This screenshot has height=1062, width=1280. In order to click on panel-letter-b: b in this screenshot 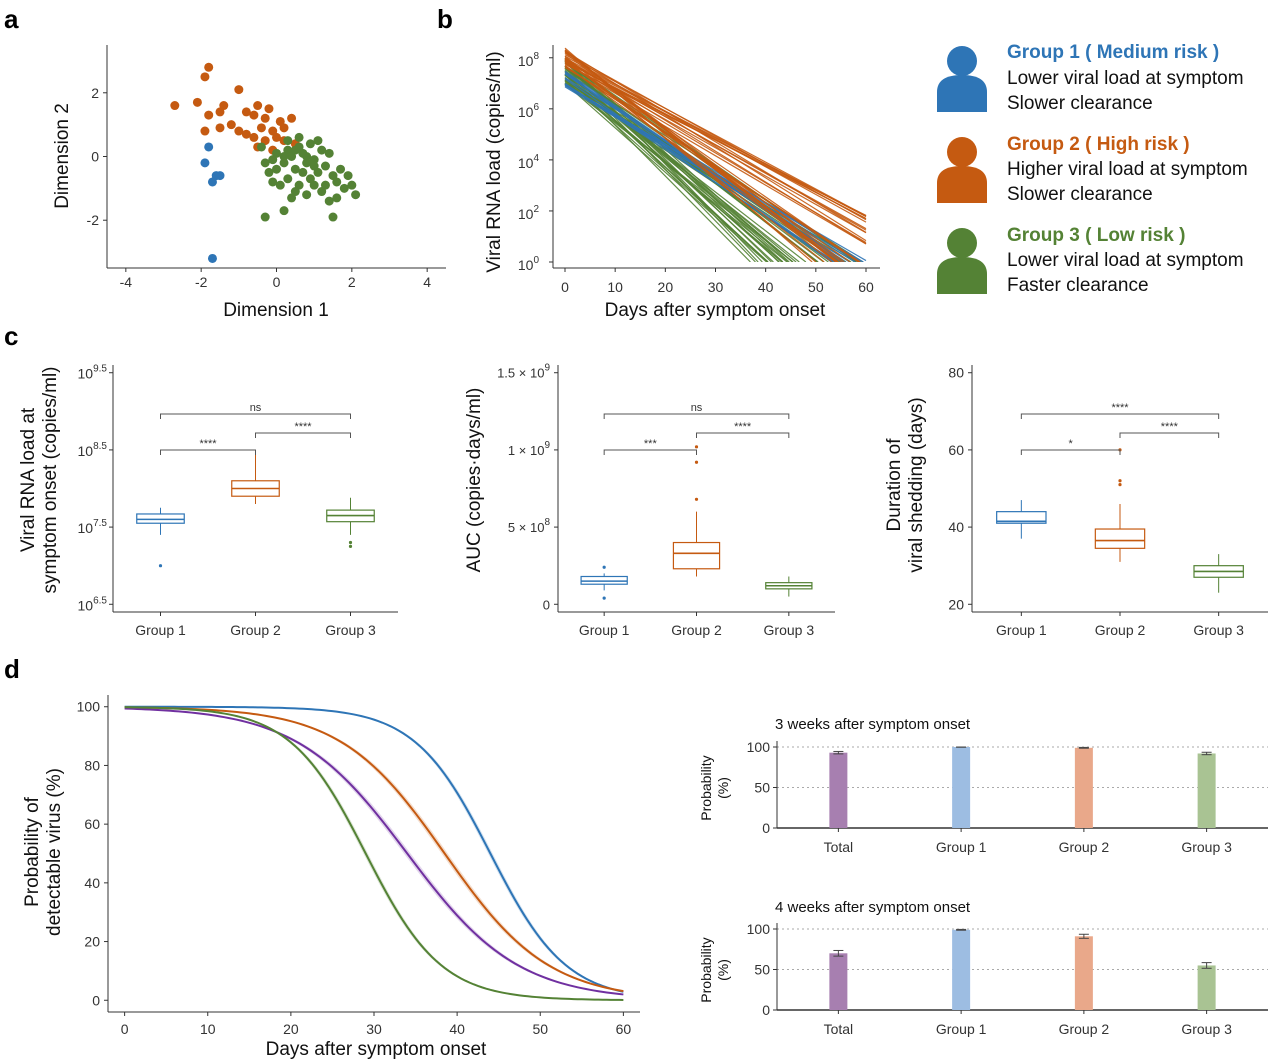, I will do `click(445, 19)`.